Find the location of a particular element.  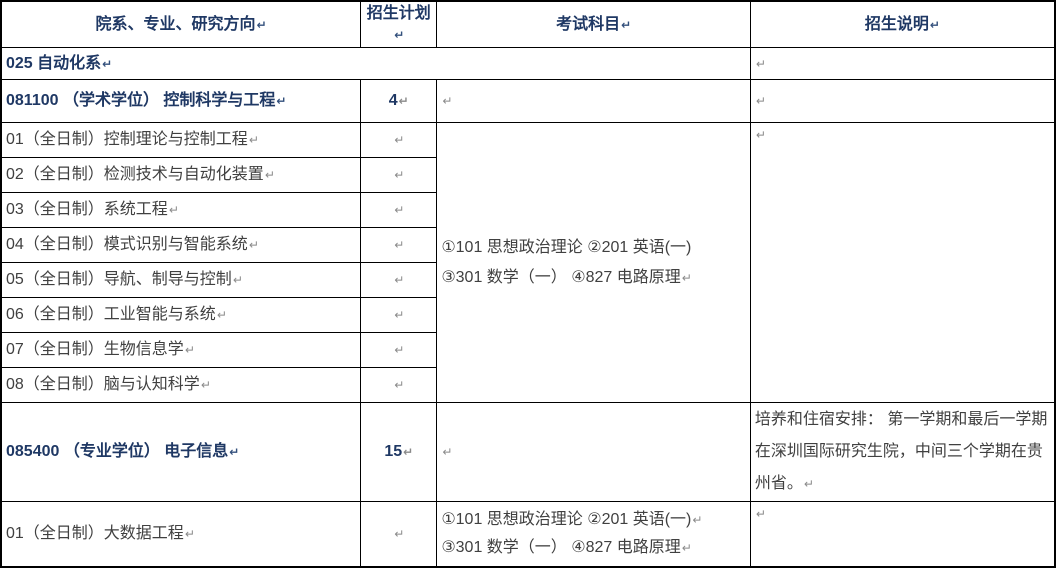

program-label: 085400 （专业学位） 电子信息 is located at coordinates (117, 451).